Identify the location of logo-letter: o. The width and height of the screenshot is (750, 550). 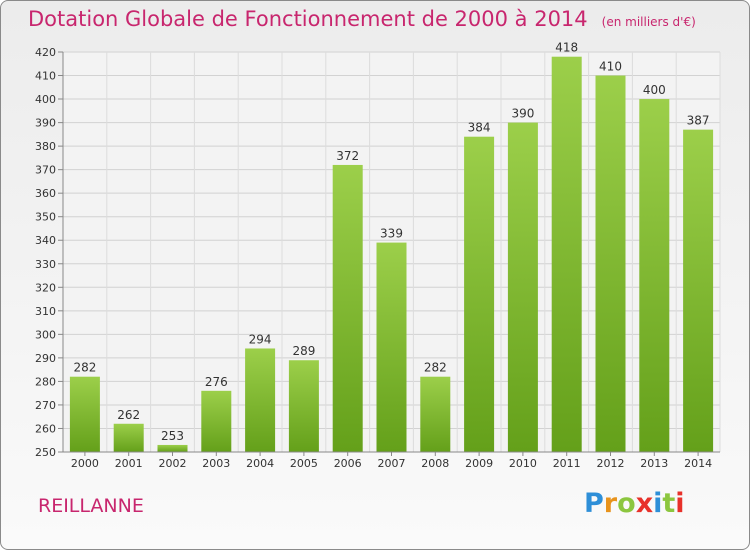
(626, 503).